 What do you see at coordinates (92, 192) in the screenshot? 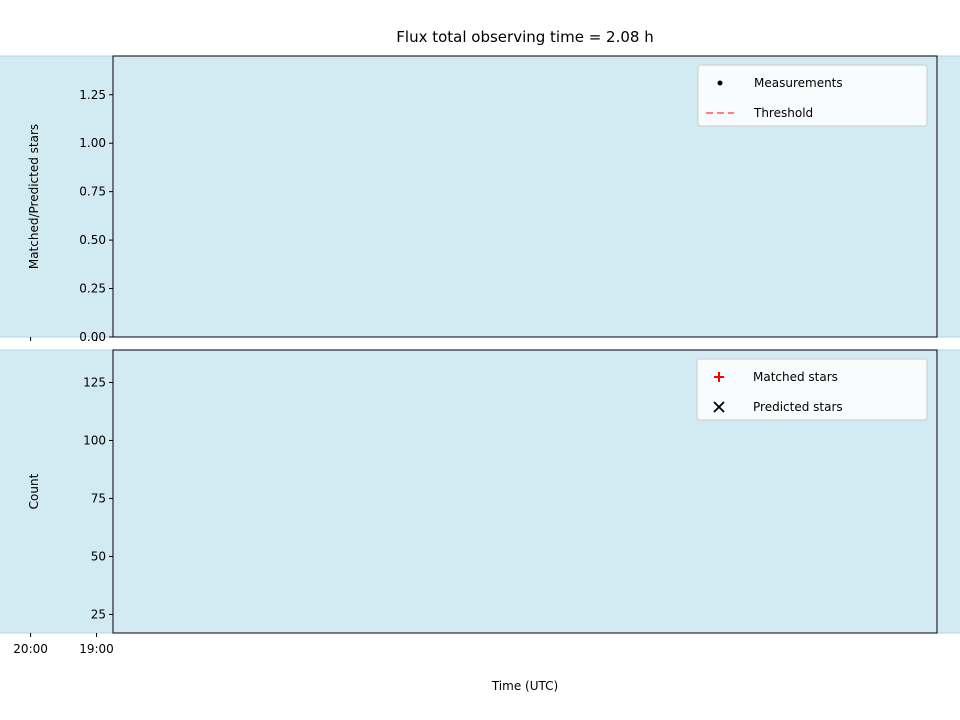
I see `y-tick-label: 0.75` at bounding box center [92, 192].